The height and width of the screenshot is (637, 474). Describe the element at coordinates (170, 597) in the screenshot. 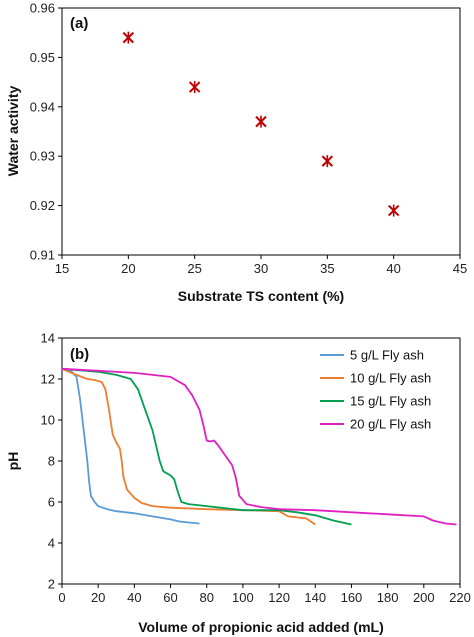

I see `panel-b-x-tick-label: 60` at that location.